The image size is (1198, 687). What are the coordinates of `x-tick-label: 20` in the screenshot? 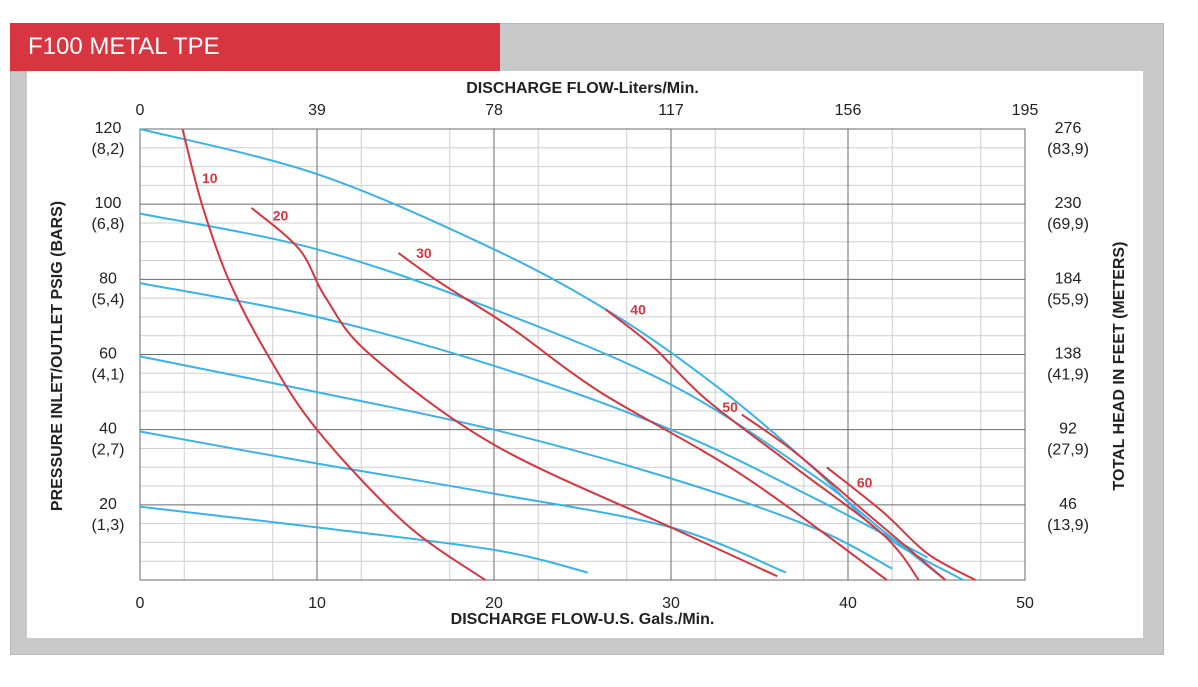 It's located at (494, 603).